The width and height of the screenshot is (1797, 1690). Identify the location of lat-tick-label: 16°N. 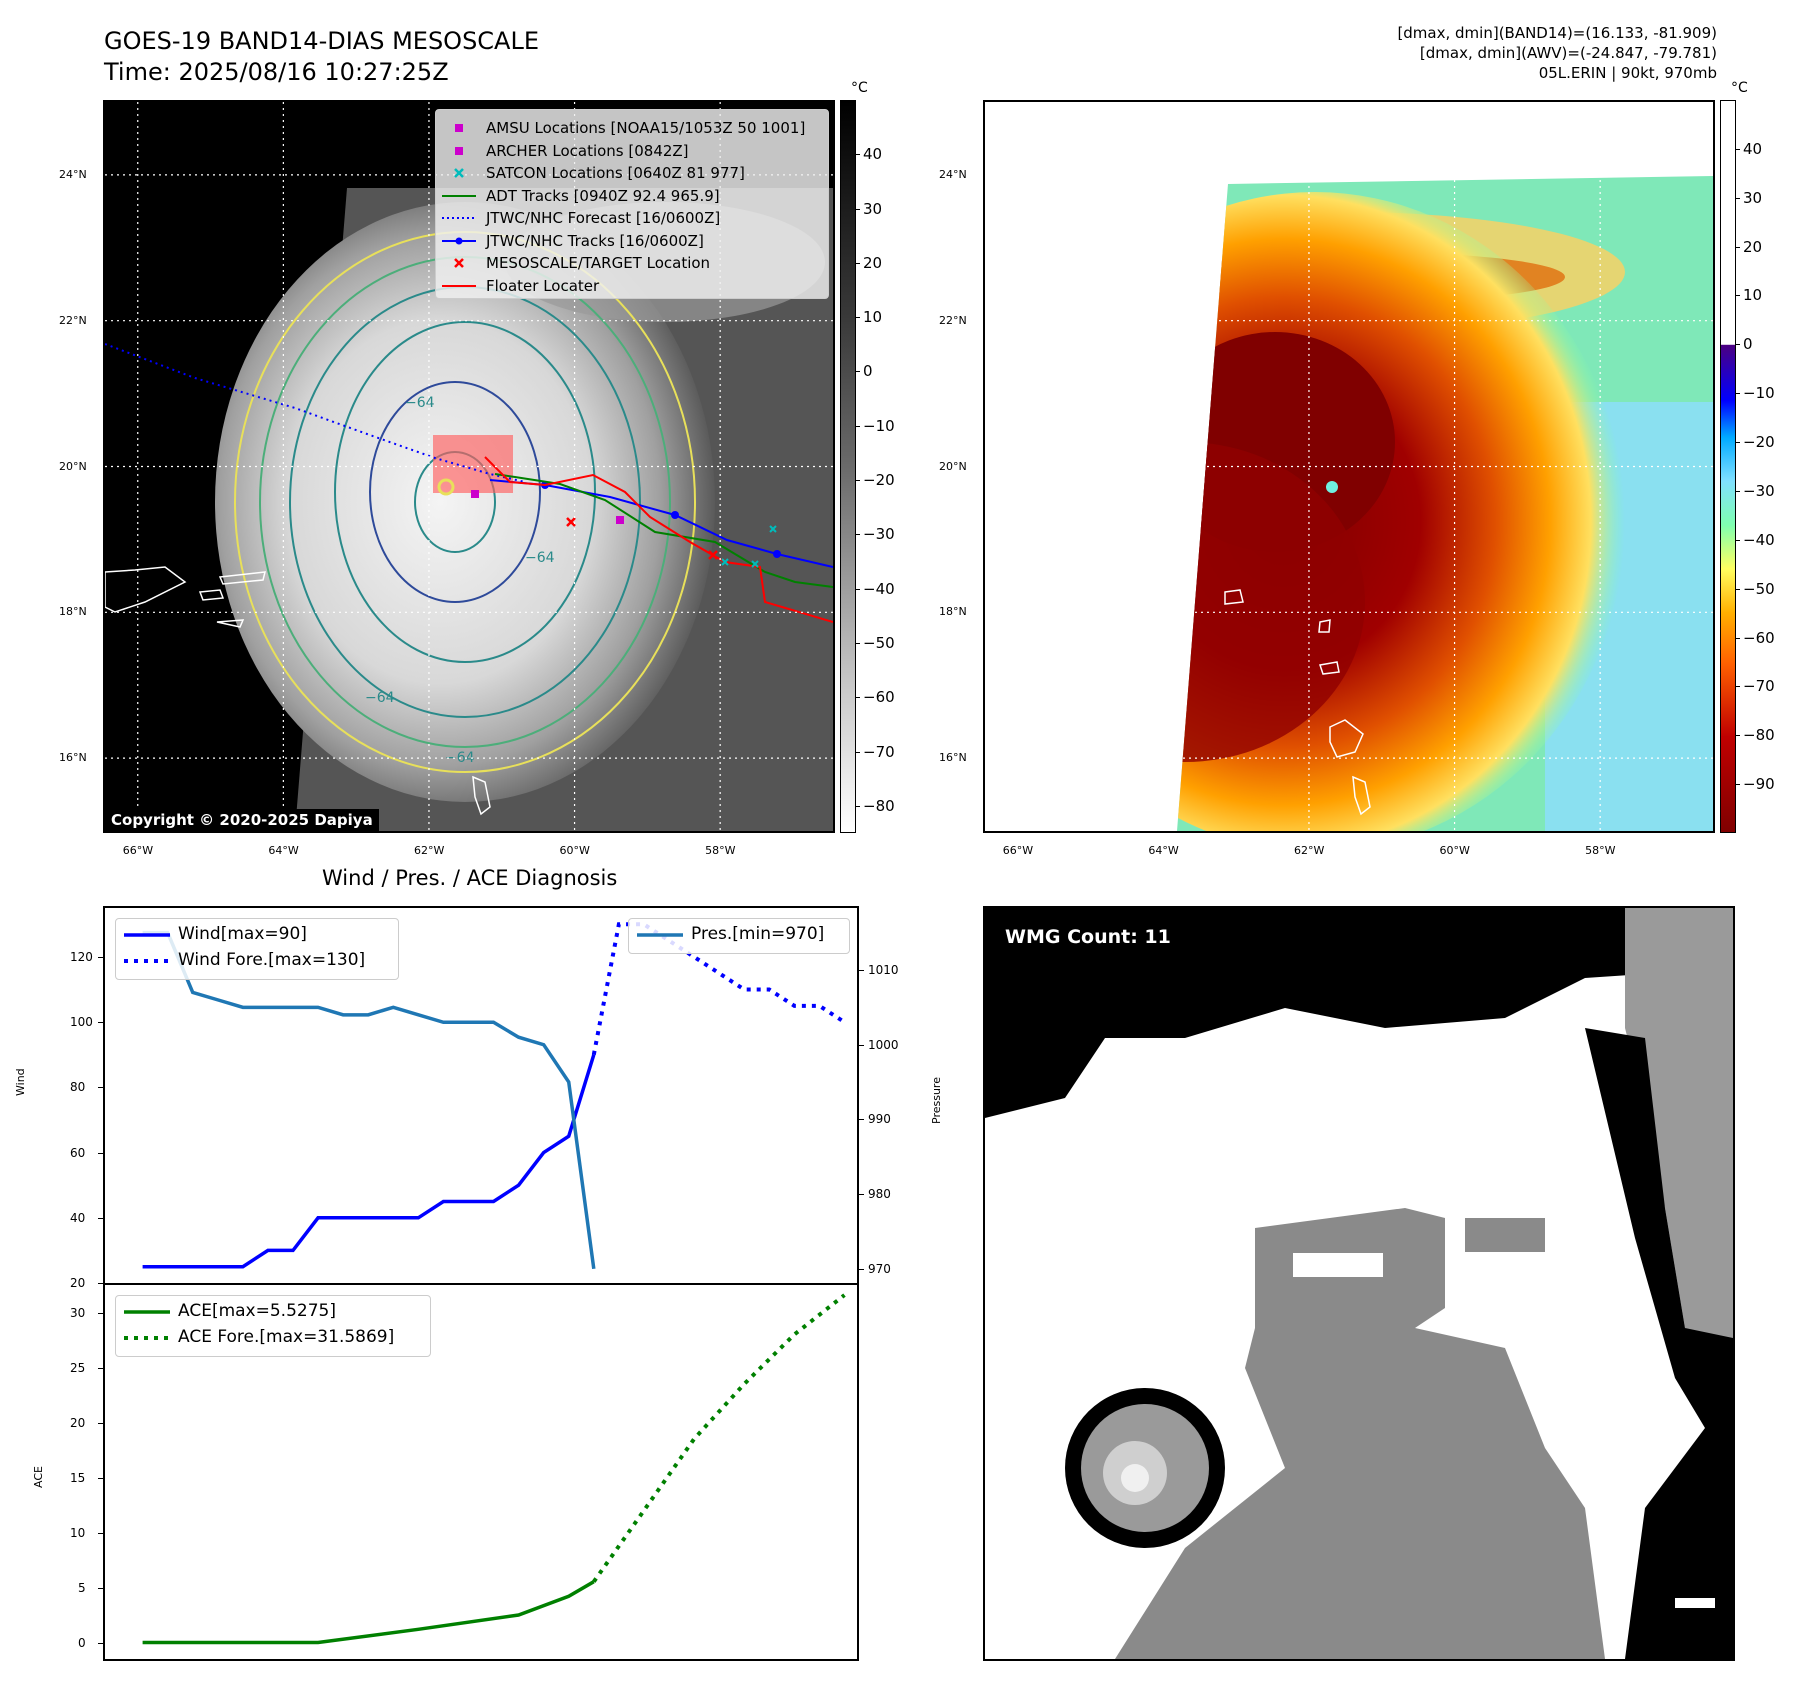
(953, 758).